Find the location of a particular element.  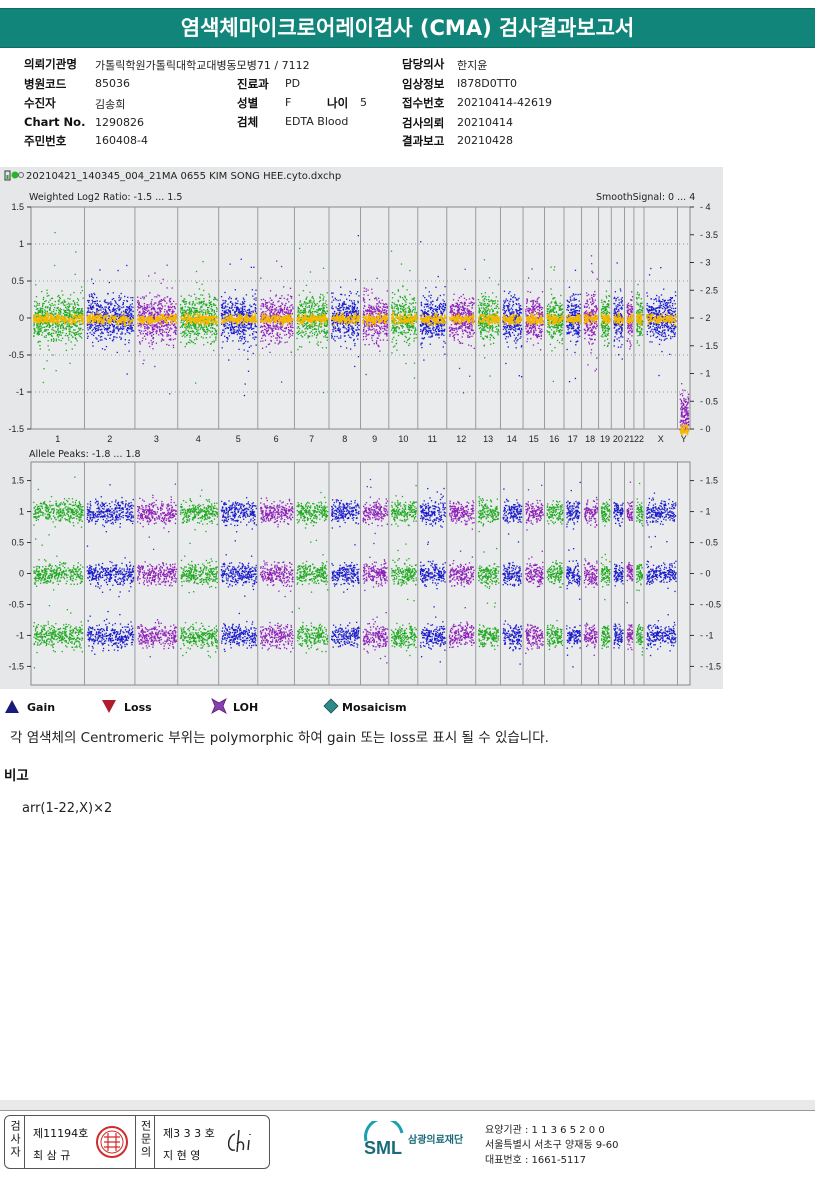

info-label: 성별 is located at coordinates (247, 103).